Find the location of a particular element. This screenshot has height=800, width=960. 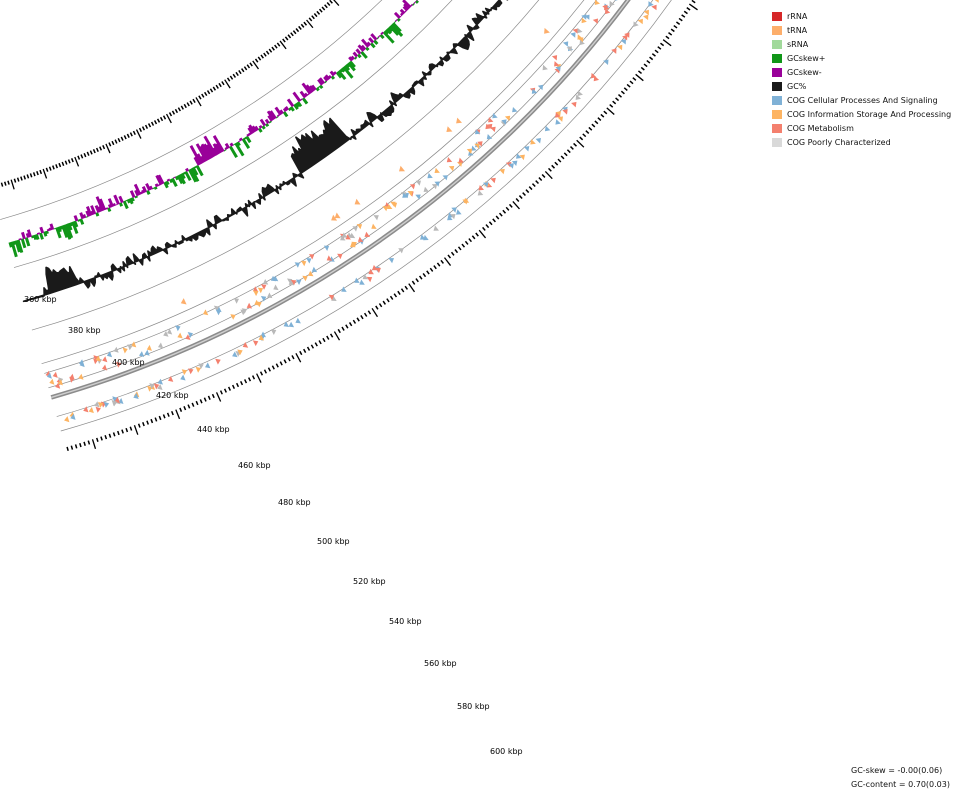

legend-item-gc-content: GC% is located at coordinates (861, 86).